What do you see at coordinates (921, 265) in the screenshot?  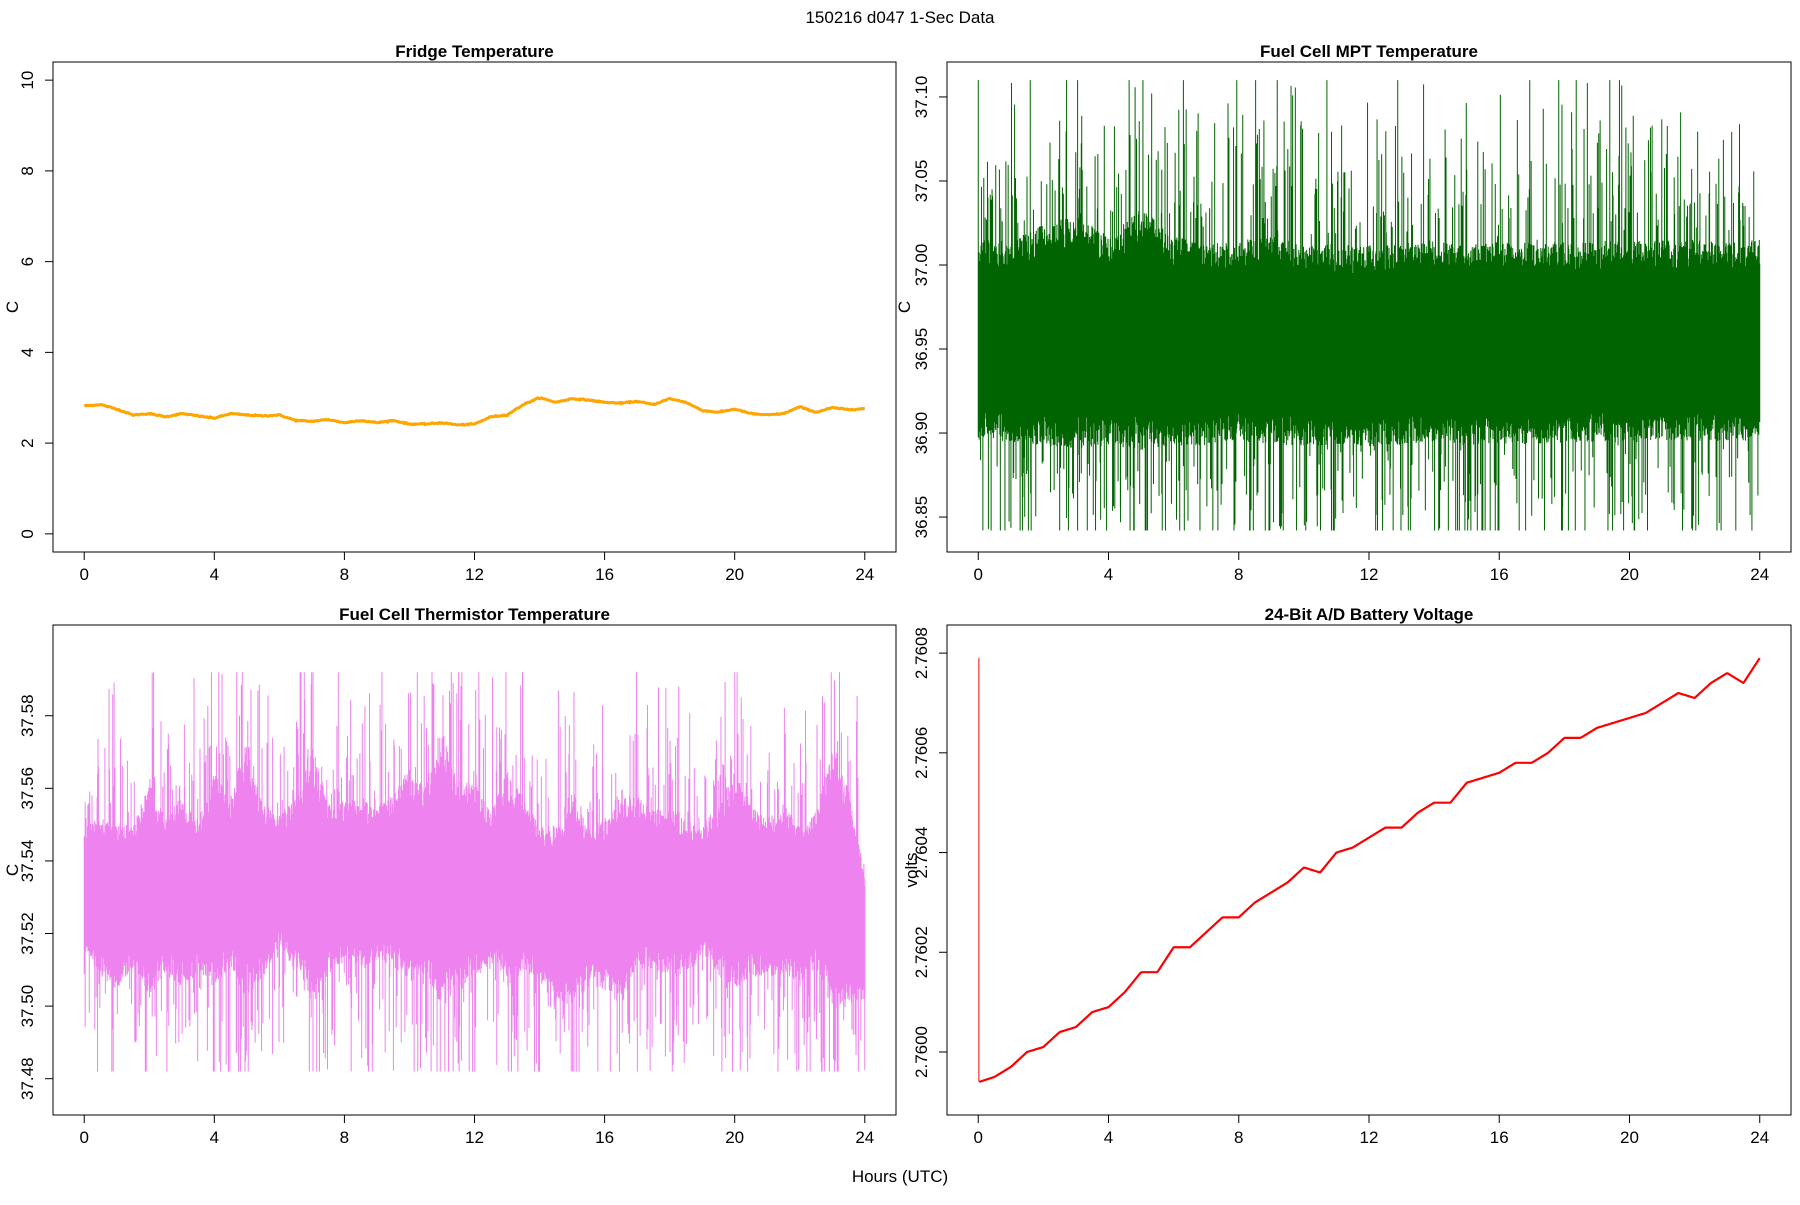 I see `y-tick-label: 37.00` at bounding box center [921, 265].